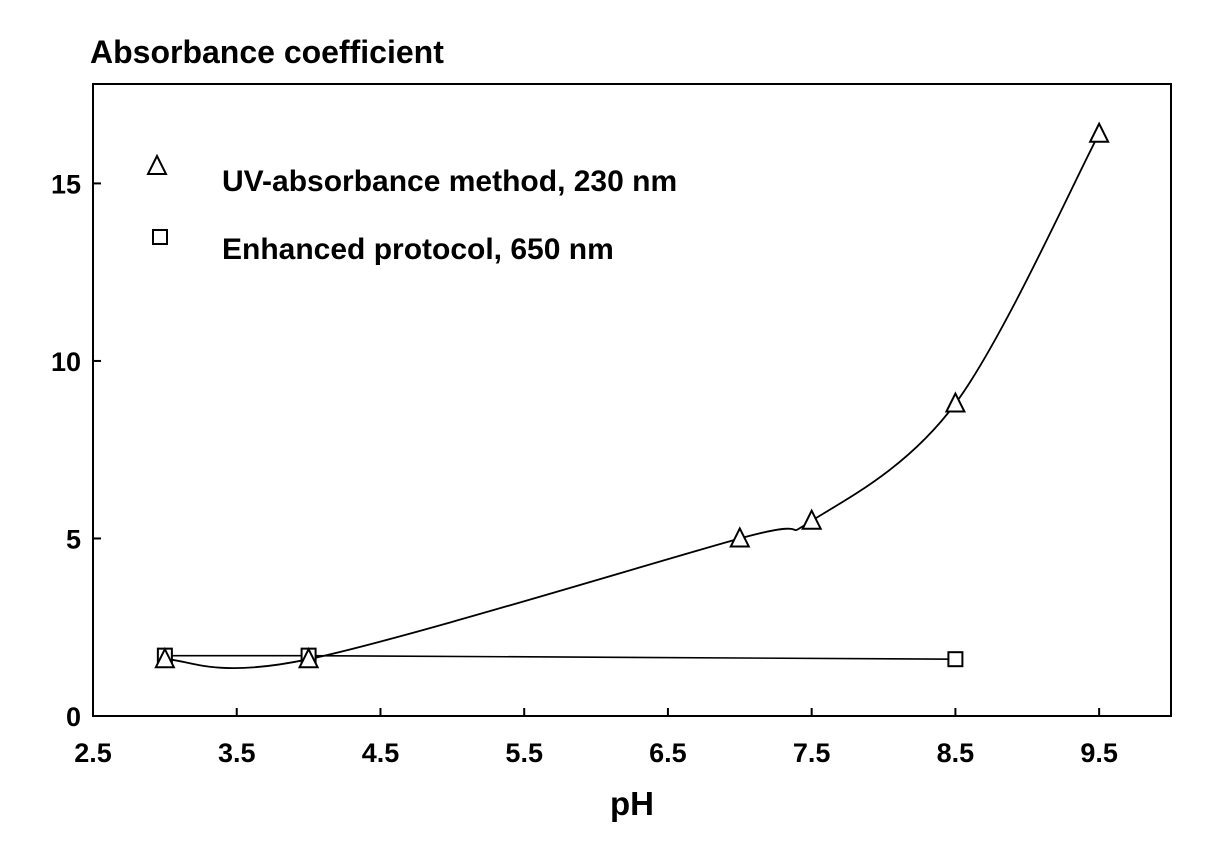 The image size is (1231, 841). Describe the element at coordinates (267, 52) in the screenshot. I see `chart-title: Absorbance coefficient` at that location.